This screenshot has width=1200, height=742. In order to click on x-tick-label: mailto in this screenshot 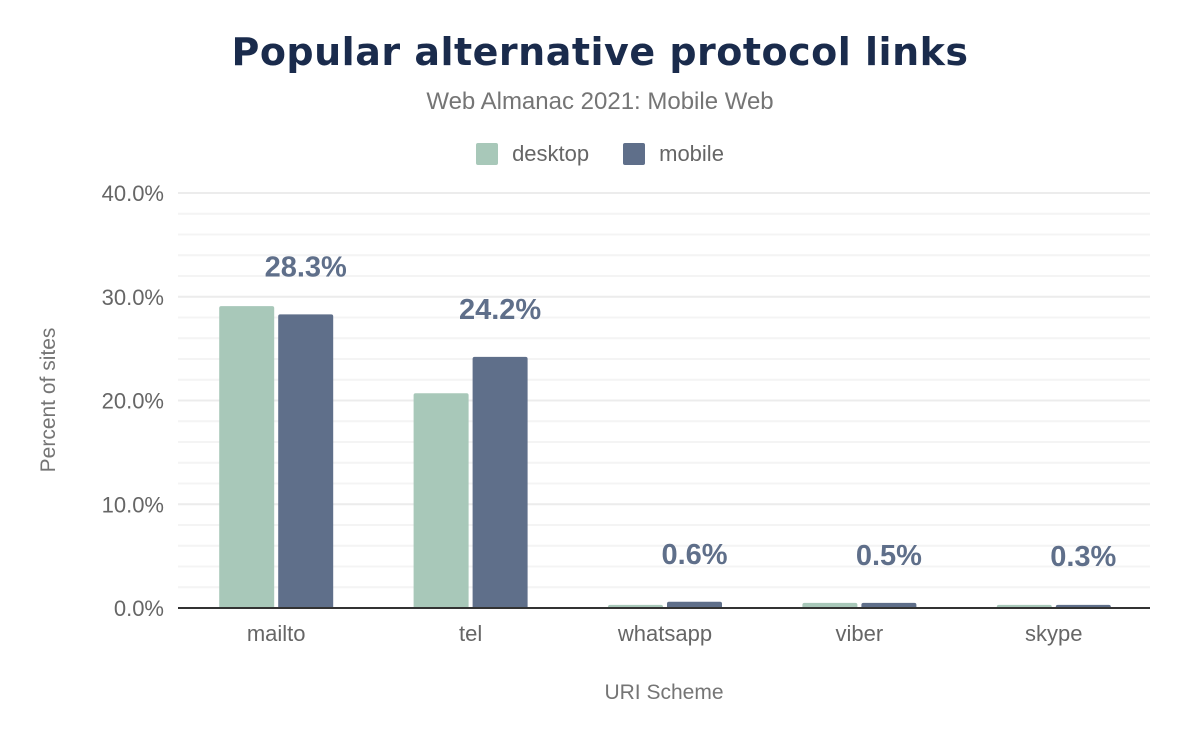, I will do `click(276, 633)`.